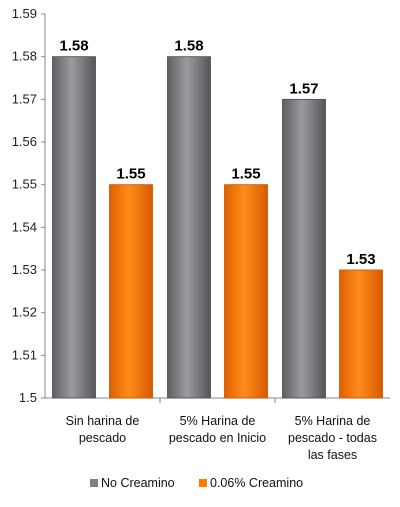 The width and height of the screenshot is (400, 507). I want to click on data-label: 1.53, so click(360, 259).